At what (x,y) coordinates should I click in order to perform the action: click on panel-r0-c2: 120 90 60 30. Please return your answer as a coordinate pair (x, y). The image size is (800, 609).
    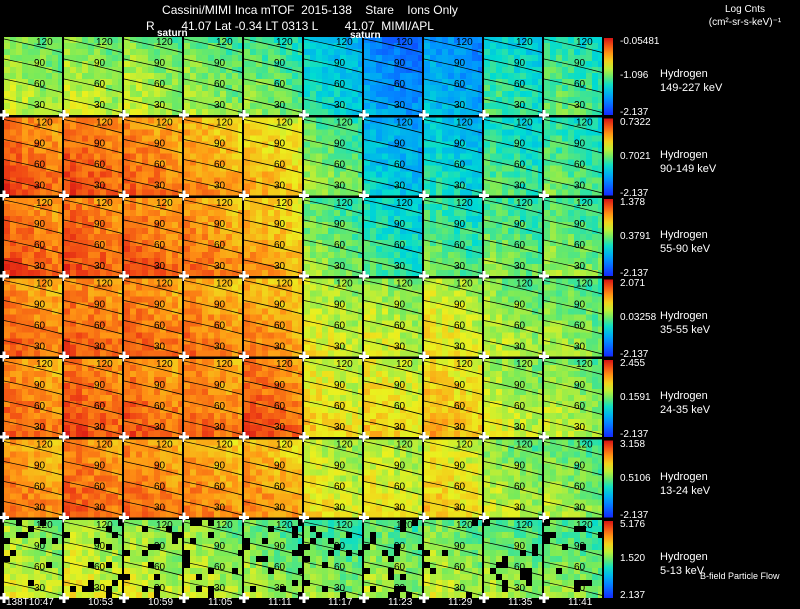
    Looking at the image, I should click on (150, 78).